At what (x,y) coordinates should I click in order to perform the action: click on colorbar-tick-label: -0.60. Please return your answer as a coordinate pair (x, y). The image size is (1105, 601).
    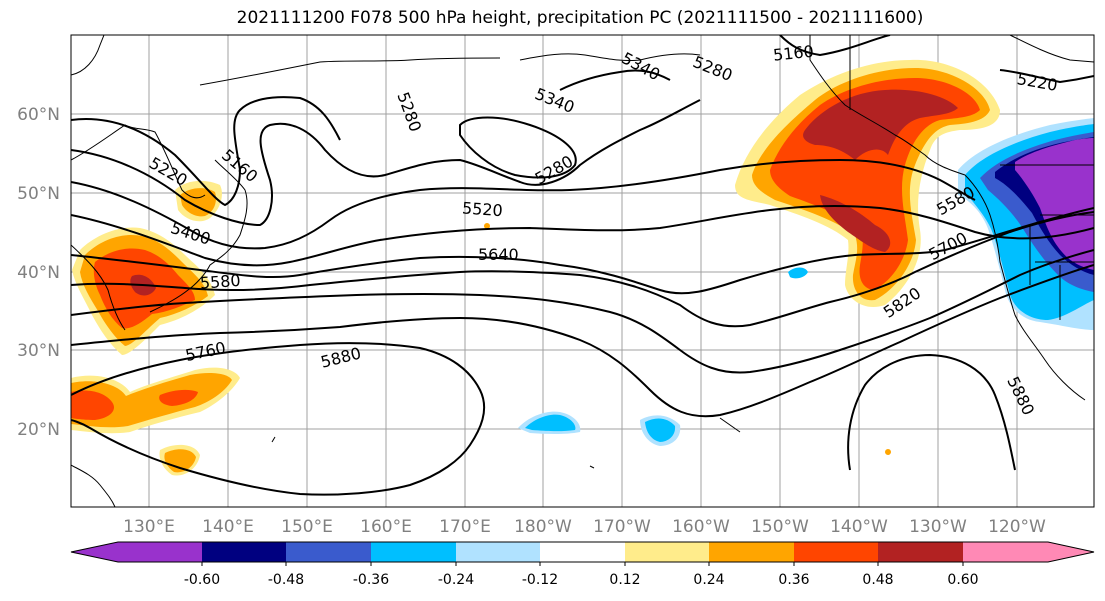
    Looking at the image, I should click on (202, 580).